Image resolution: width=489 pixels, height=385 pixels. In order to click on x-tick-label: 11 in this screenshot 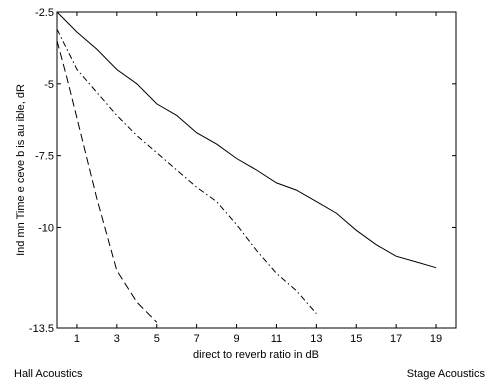, I will do `click(276, 339)`.